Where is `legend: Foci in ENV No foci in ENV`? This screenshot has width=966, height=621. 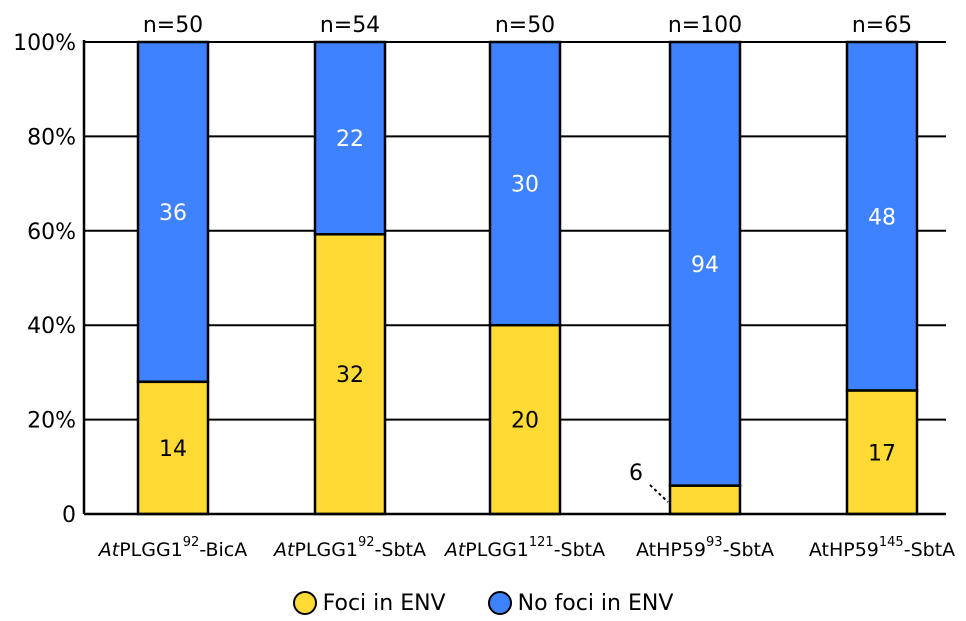
legend: Foci in ENV No foci in ENV is located at coordinates (483, 603).